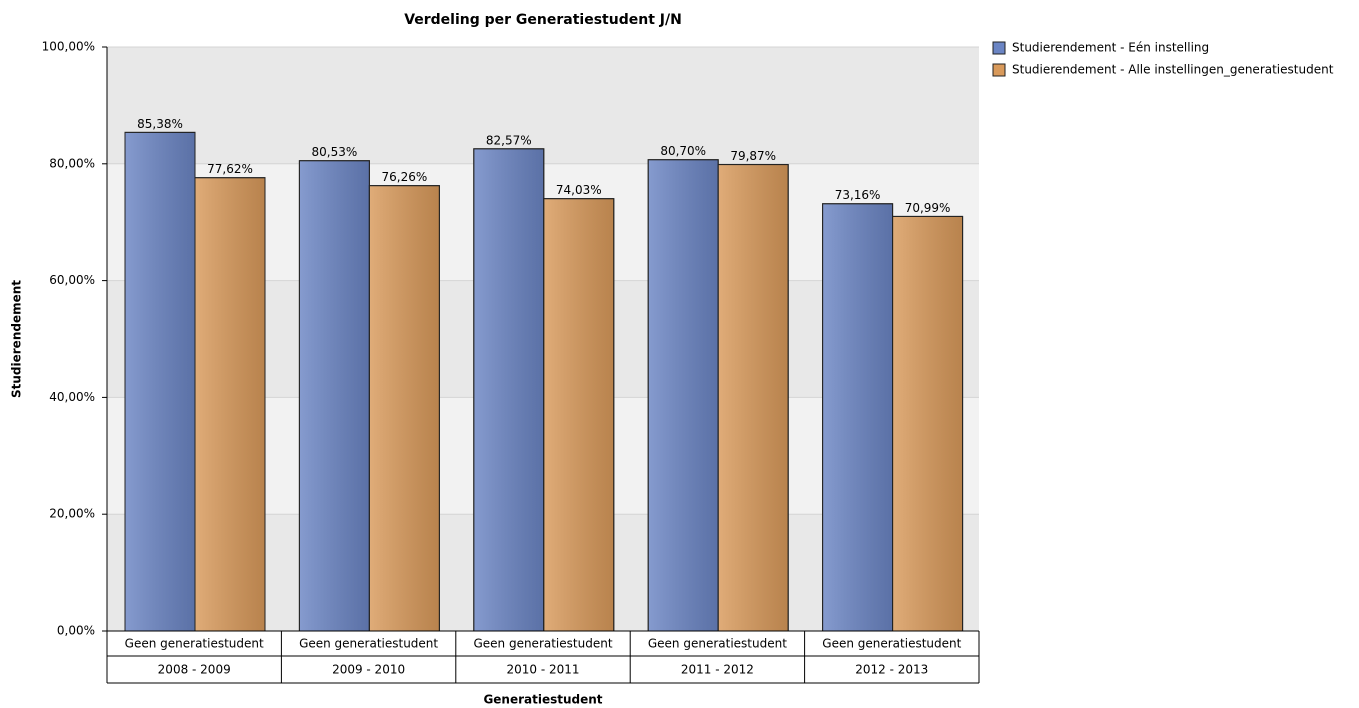 Image resolution: width=1359 pixels, height=708 pixels. What do you see at coordinates (579, 190) in the screenshot?
I see `data-label: 74,03%` at bounding box center [579, 190].